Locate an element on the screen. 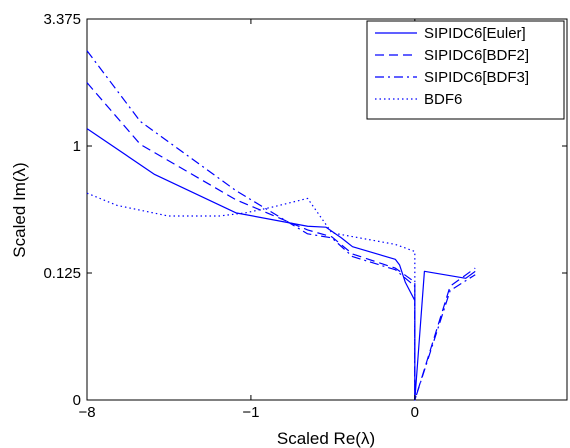 The height and width of the screenshot is (448, 570). y-tick-label: 3.375 is located at coordinates (62, 19).